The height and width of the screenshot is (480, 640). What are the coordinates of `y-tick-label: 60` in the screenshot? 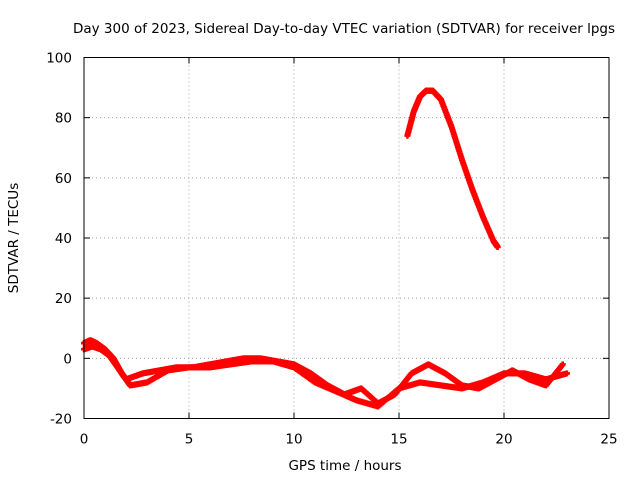 It's located at (63, 179).